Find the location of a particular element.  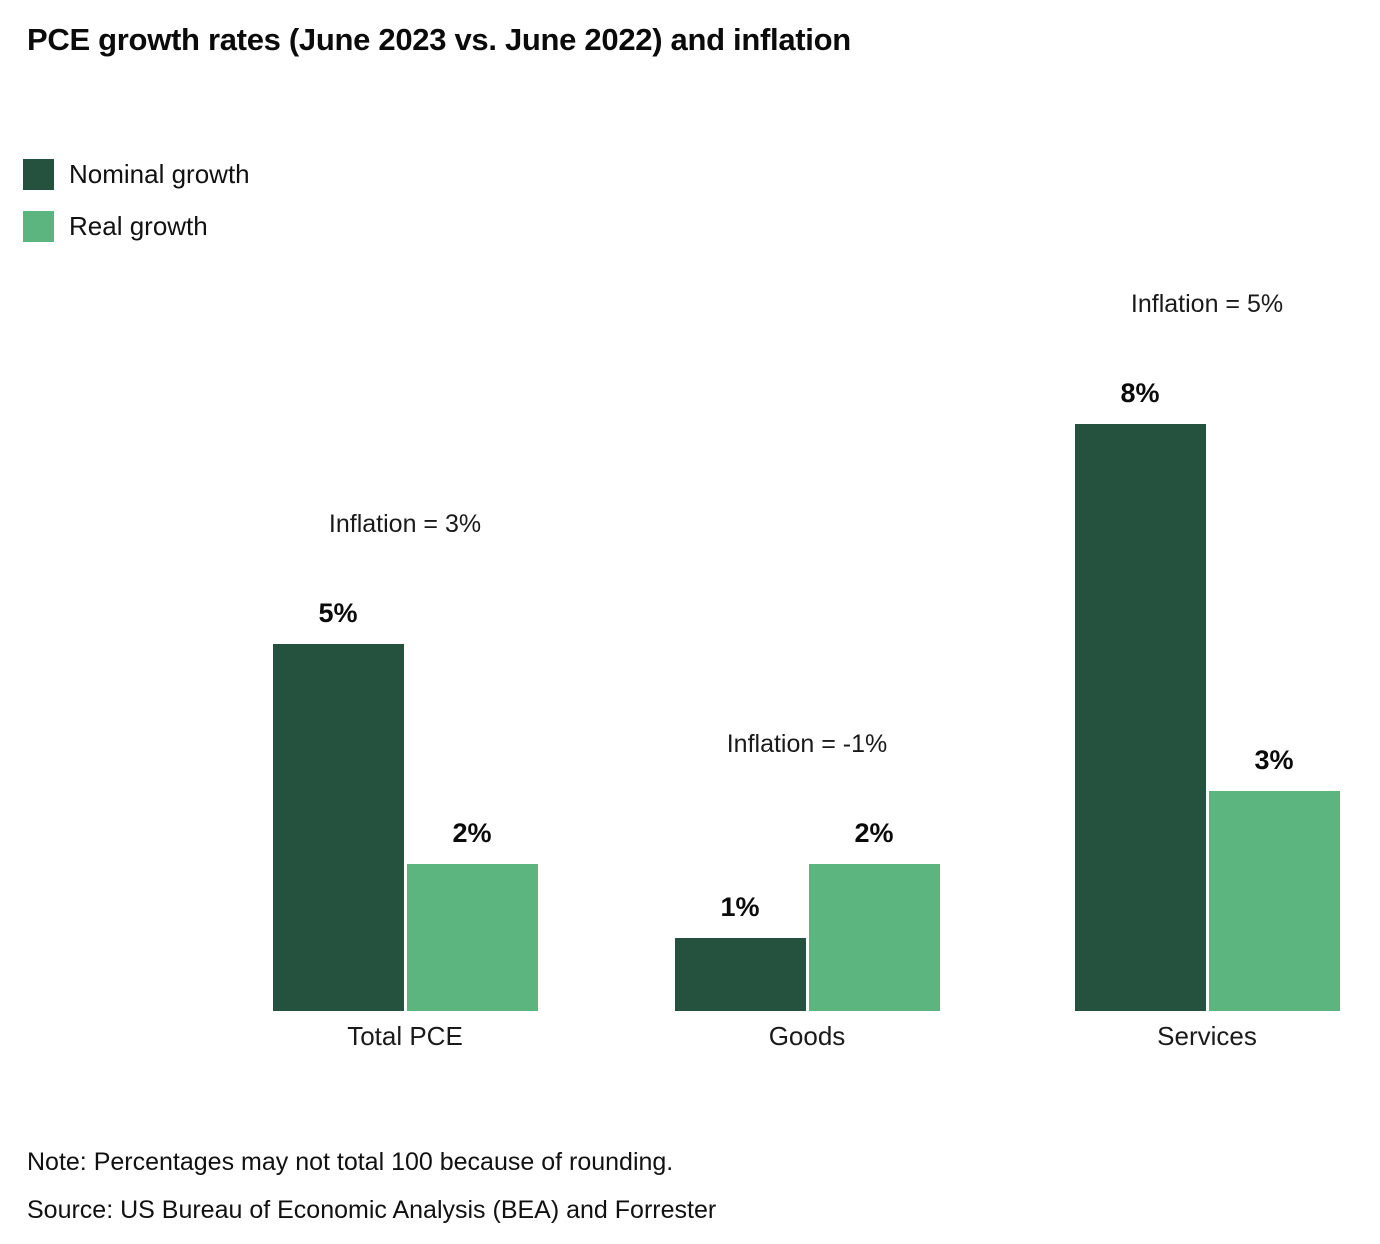

inflation-annotation-goods: Inflation = -1% is located at coordinates (807, 744).